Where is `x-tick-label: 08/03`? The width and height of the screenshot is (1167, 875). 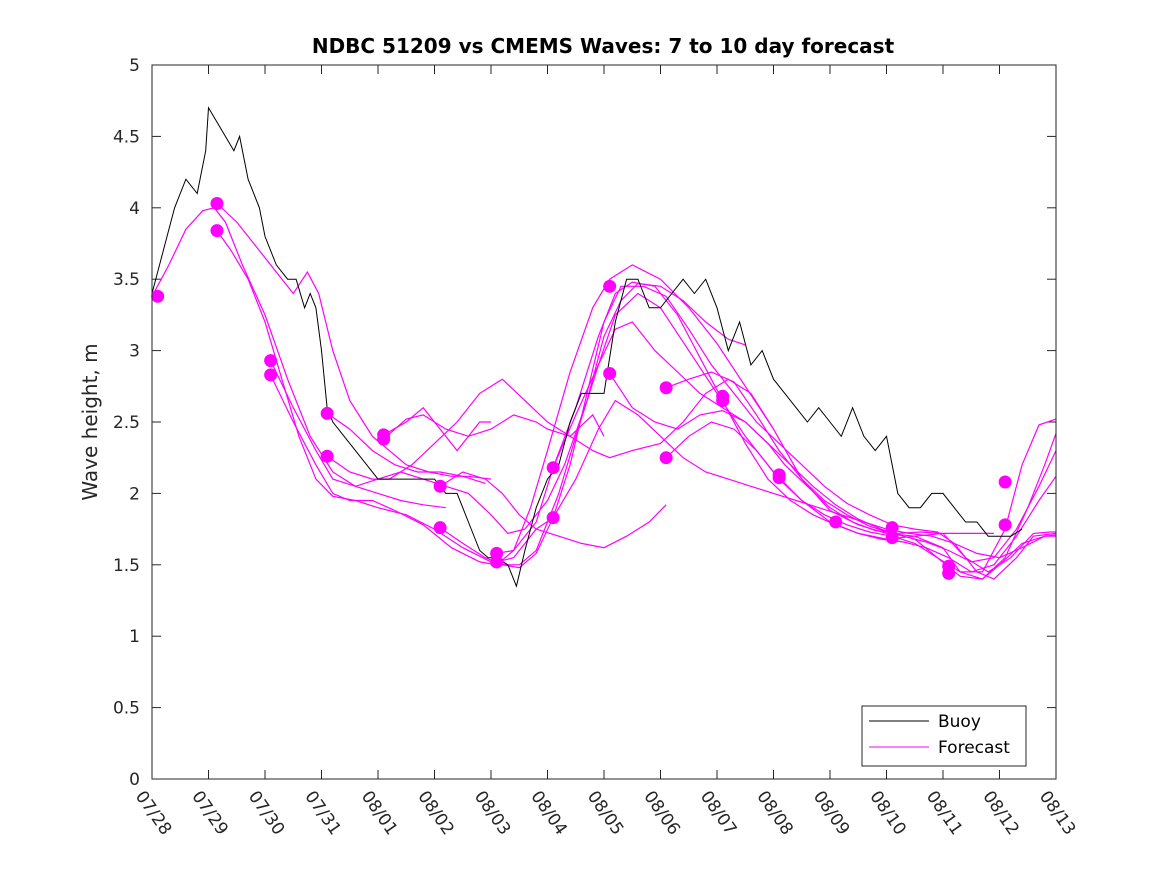 x-tick-label: 08/03 is located at coordinates (492, 813).